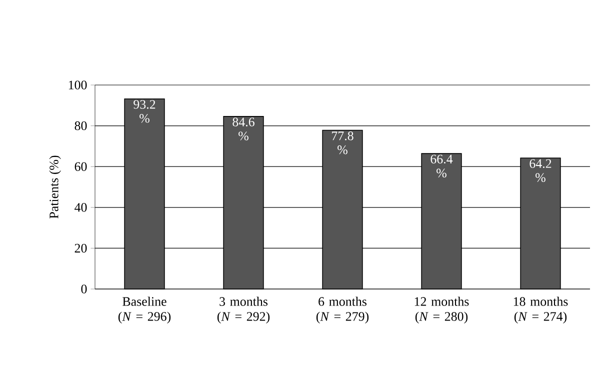 The image size is (600, 378). What do you see at coordinates (55, 187) in the screenshot?
I see `y-axis-title: Patients (%)` at bounding box center [55, 187].